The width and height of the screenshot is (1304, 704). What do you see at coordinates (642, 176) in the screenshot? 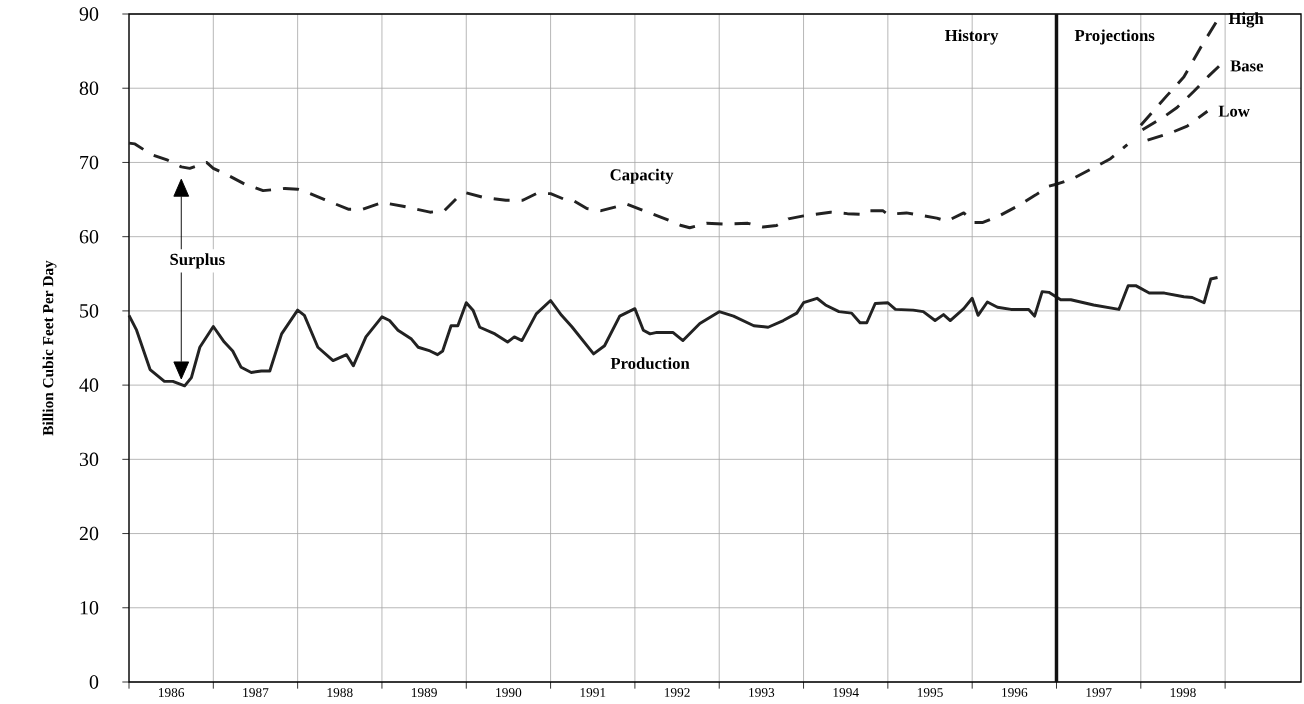
I see `series-label: Capacity` at bounding box center [642, 176].